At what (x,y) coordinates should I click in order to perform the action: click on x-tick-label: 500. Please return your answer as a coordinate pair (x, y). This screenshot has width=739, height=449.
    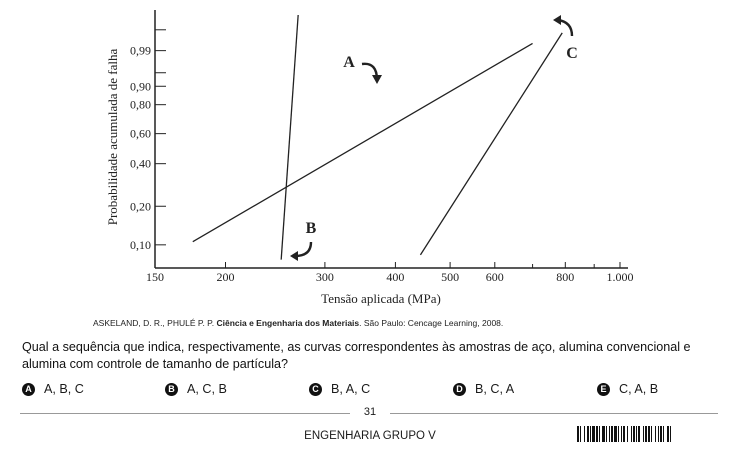
    Looking at the image, I should click on (450, 277).